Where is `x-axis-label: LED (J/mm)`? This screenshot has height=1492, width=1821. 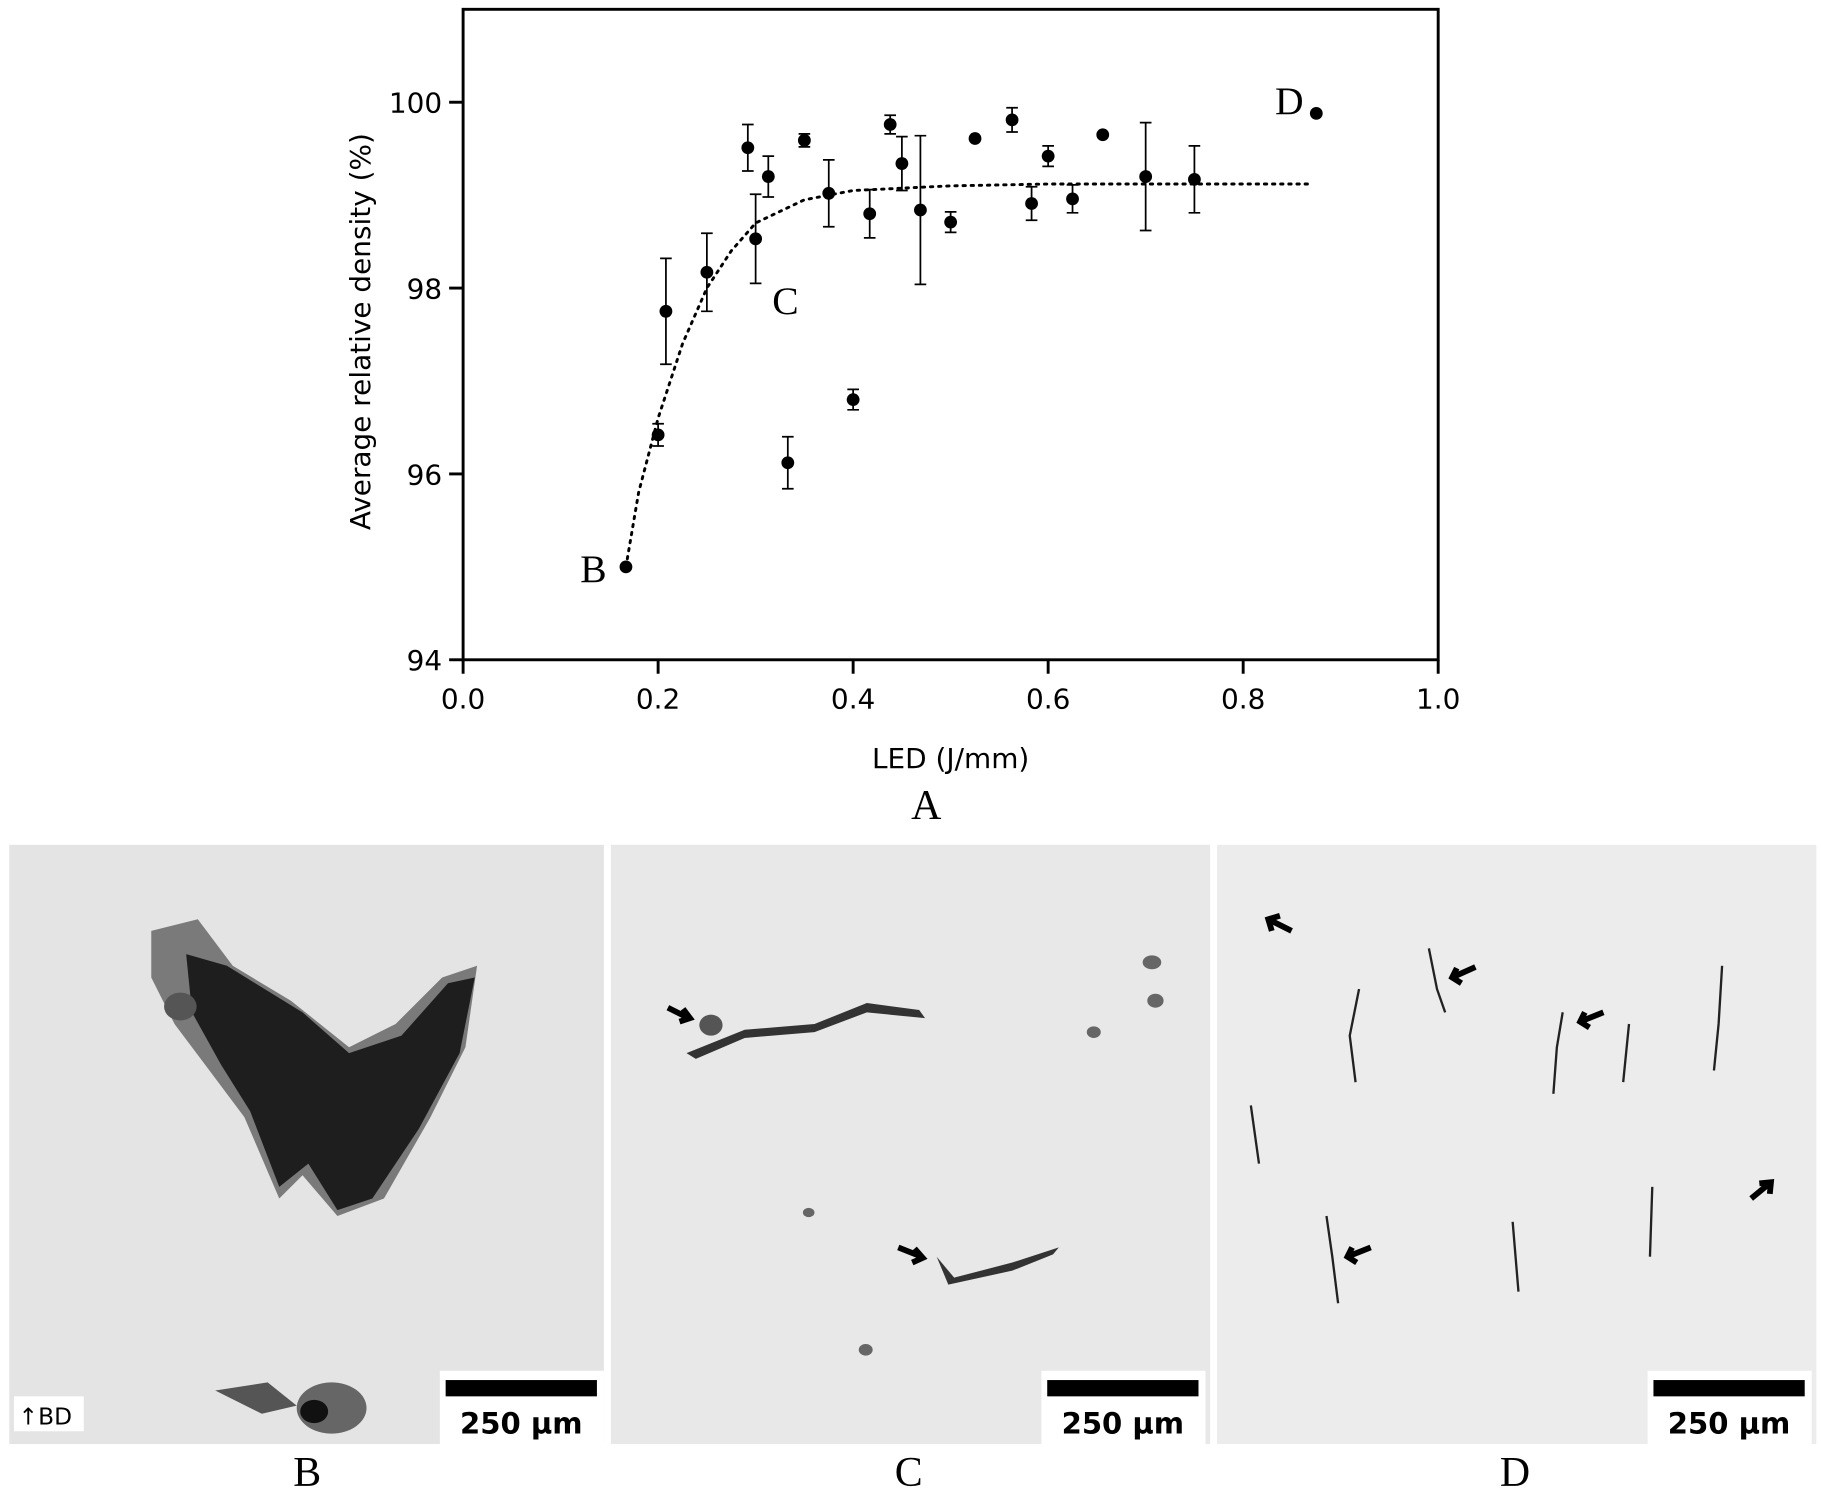
x-axis-label: LED (J/mm) is located at coordinates (950, 758).